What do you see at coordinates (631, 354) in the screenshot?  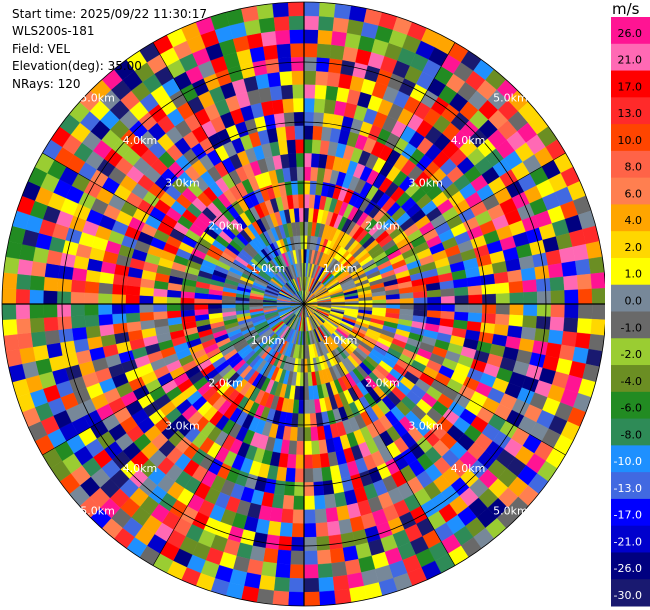 I see `colorbar-tick-label: -2.0` at bounding box center [631, 354].